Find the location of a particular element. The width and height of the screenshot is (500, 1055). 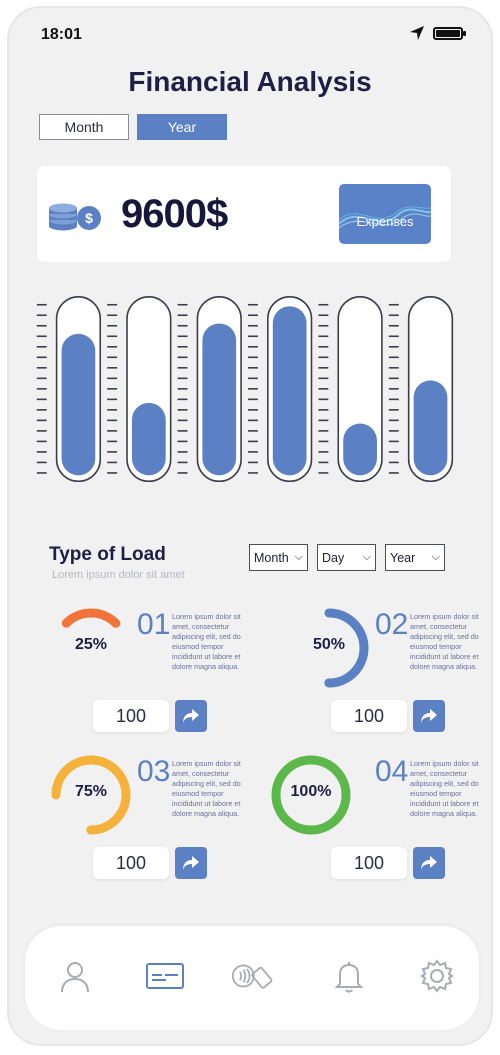

gear-icon is located at coordinates (437, 976).